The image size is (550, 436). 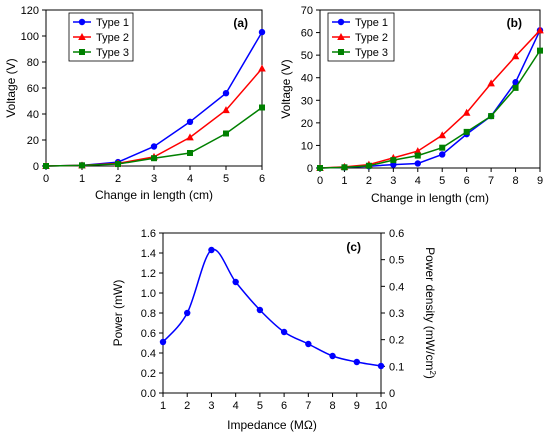 What do you see at coordinates (307, 11) in the screenshot?
I see `panel-b-y-tick-label: 70` at bounding box center [307, 11].